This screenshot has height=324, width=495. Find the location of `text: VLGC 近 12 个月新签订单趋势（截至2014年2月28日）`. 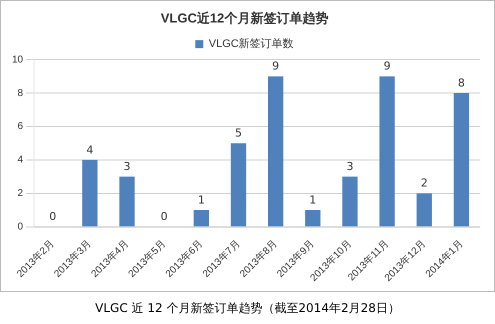

text: VLGC 近 12 个月新签订单趋势（截至2014年2月28日） is located at coordinates (247, 308).